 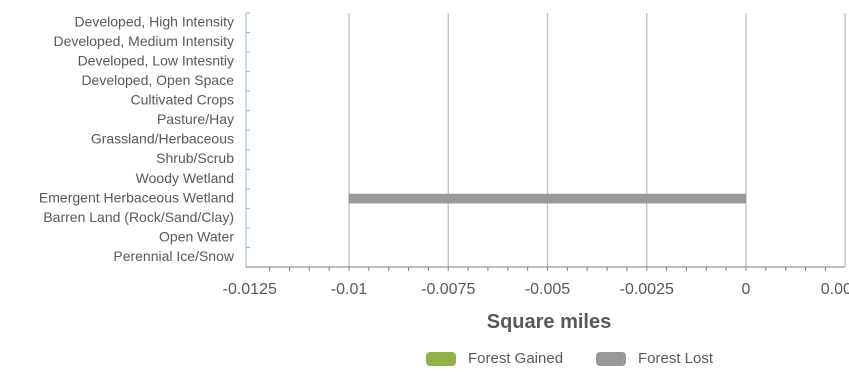 I want to click on x-tick-label: -0.0075, so click(x=448, y=289).